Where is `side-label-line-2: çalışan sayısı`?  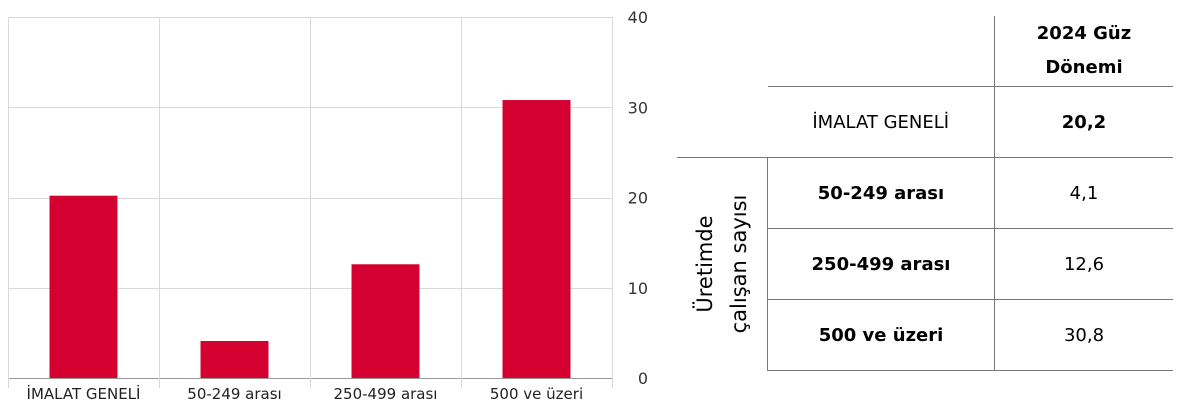 side-label-line-2: çalışan sayısı is located at coordinates (739, 264).